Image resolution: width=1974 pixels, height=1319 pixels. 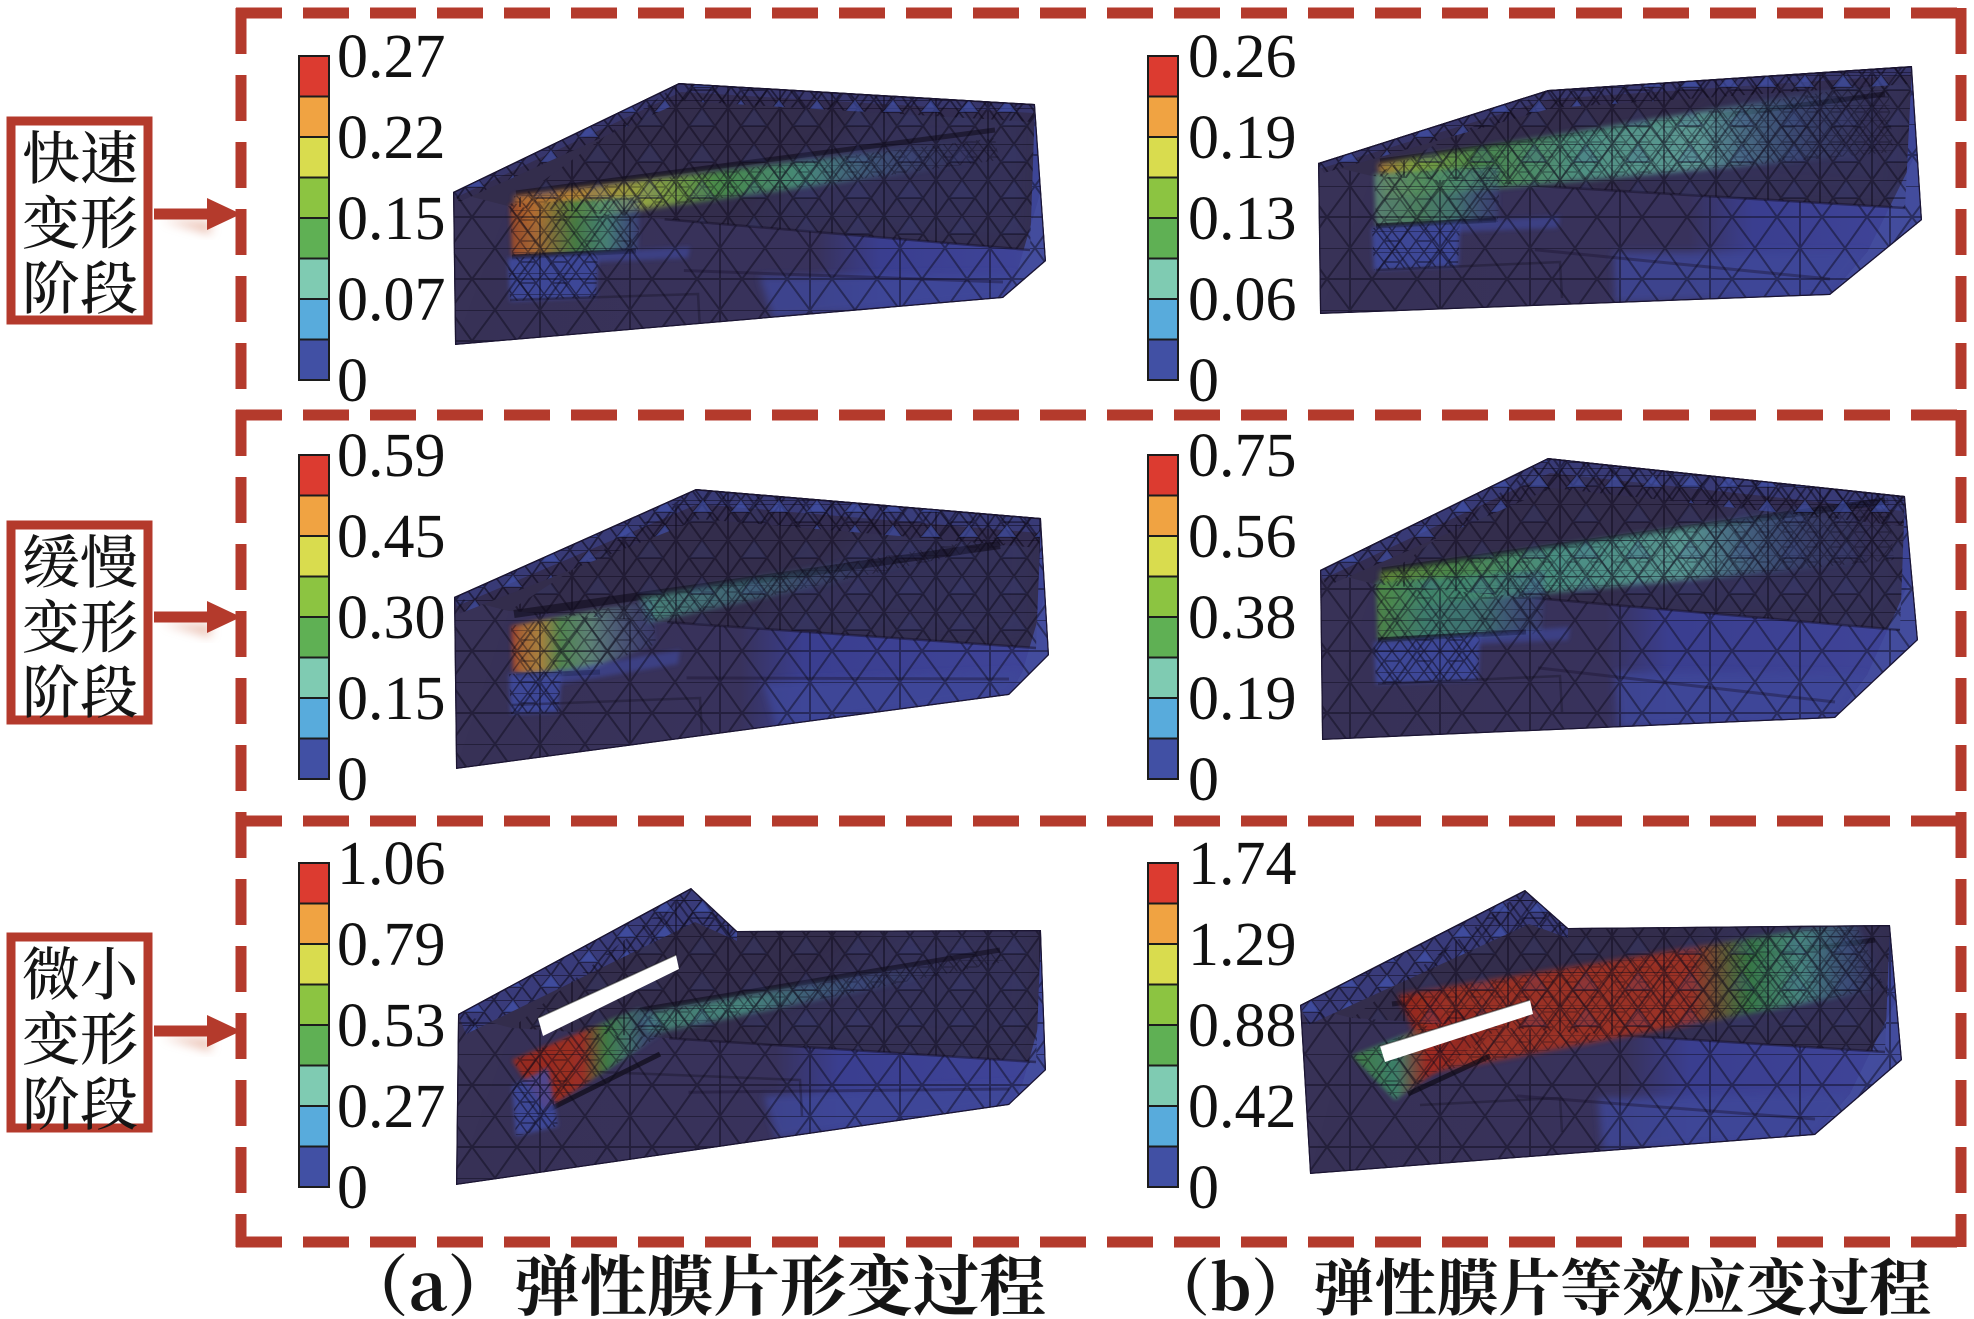 I want to click on svg-text: 1.74, so click(x=1242, y=864).